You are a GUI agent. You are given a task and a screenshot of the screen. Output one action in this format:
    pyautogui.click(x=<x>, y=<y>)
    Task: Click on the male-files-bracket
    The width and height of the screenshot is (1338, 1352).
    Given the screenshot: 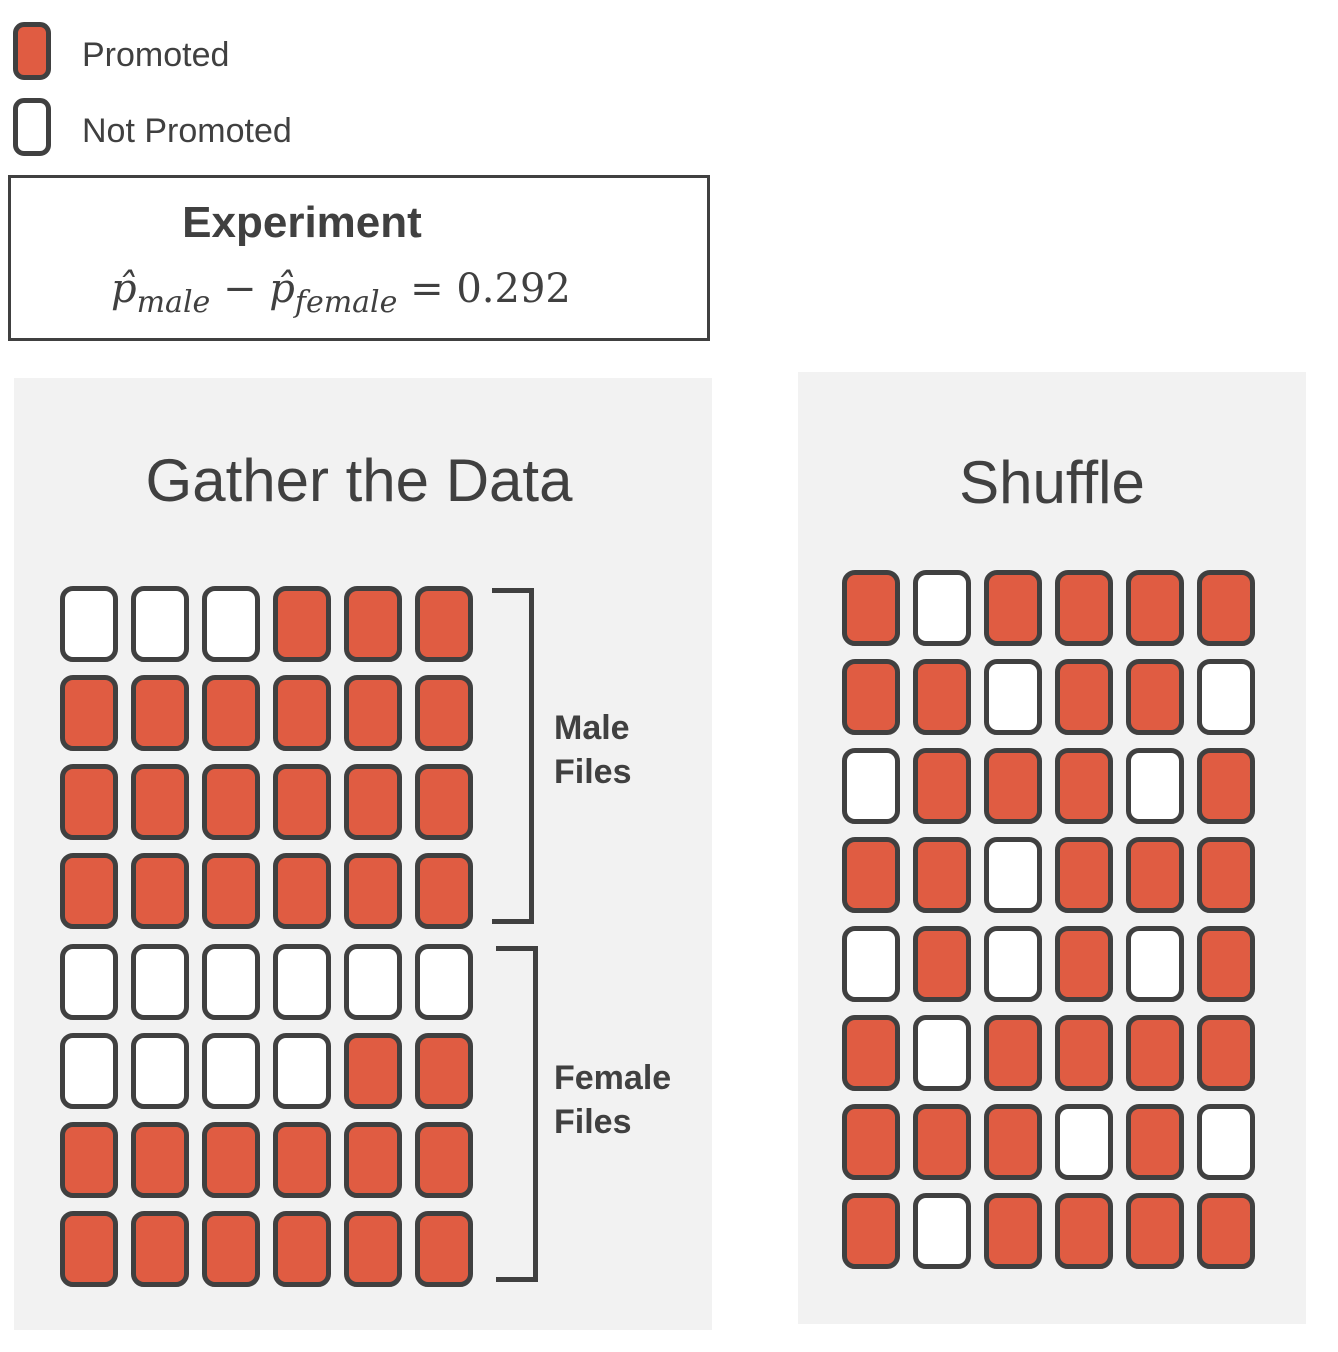 What is the action you would take?
    pyautogui.click(x=513, y=756)
    